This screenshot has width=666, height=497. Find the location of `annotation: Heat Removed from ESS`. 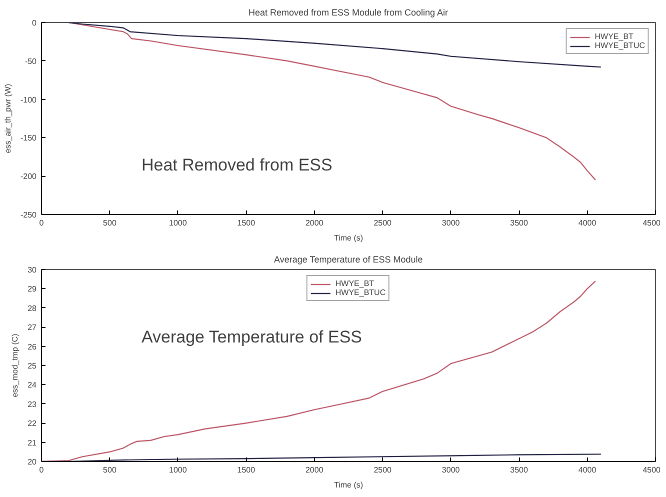

annotation: Heat Removed from ESS is located at coordinates (237, 165).